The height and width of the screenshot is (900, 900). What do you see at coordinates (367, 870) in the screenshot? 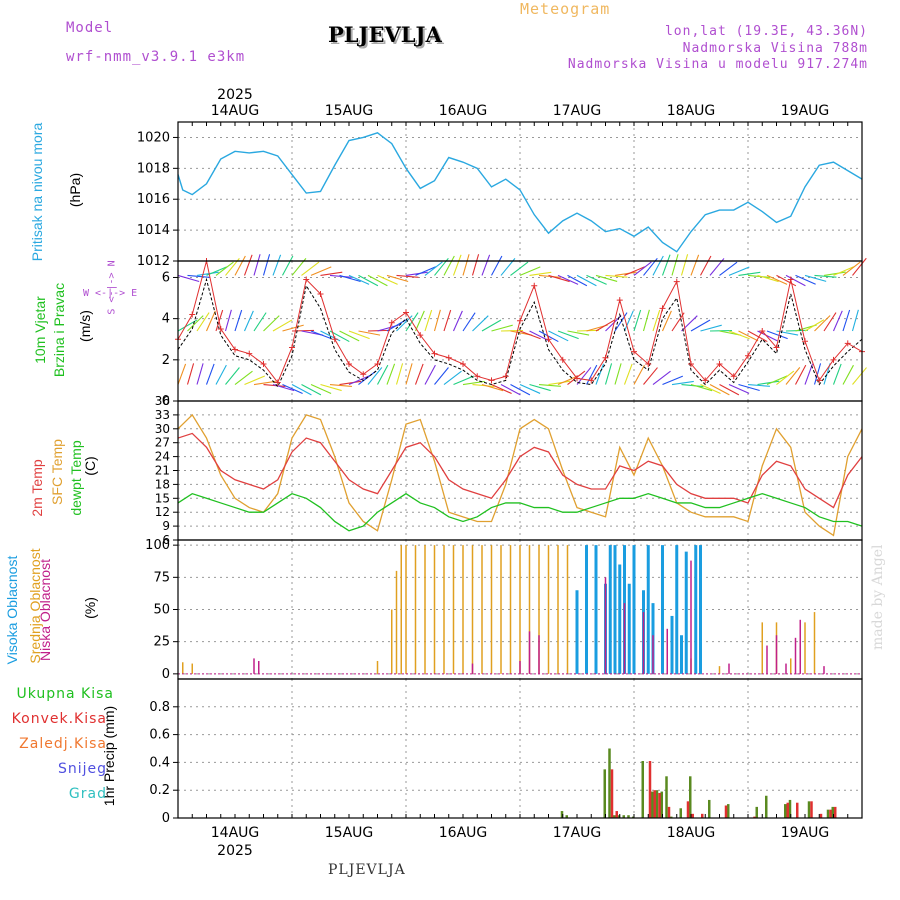
I see `footer-station: PLJEVLJA` at bounding box center [367, 870].